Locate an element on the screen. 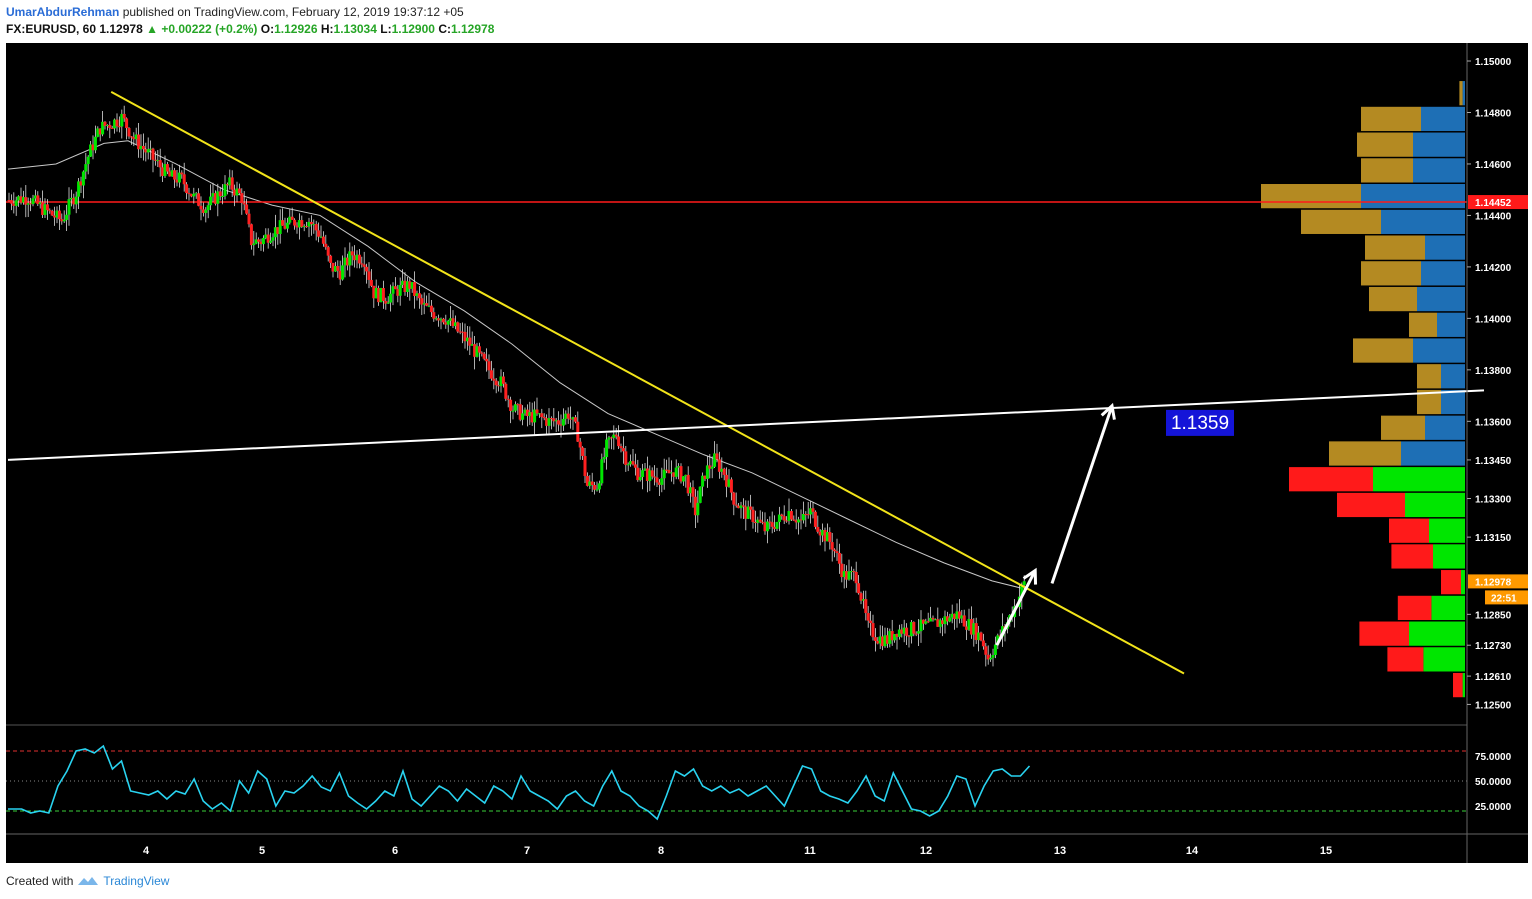  time-tick-label: 7 is located at coordinates (527, 851).